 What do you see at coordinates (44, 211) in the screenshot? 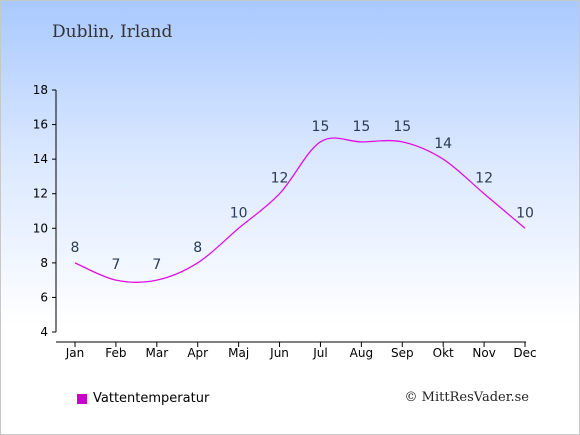
I see `y-ticks: 4 6 8 10 12 14 16 18` at bounding box center [44, 211].